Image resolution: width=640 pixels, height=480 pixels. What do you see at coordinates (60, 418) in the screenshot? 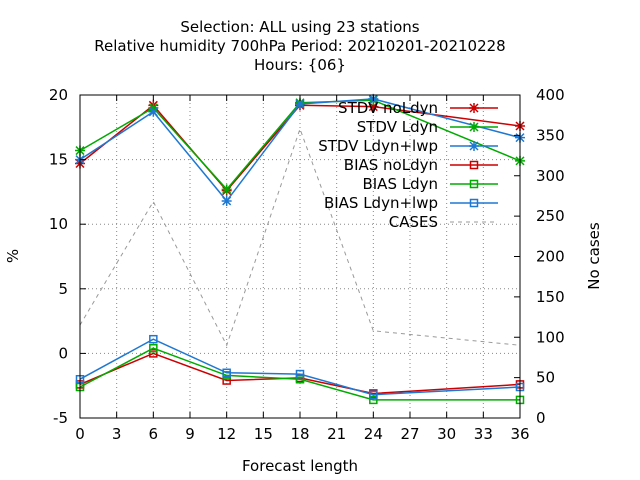
I see `y-left-tick-label: -5` at bounding box center [60, 418].